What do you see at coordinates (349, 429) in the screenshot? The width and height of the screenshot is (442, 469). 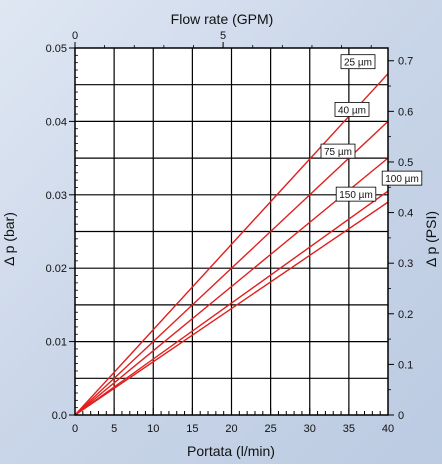 I see `x-tick-label: 35` at bounding box center [349, 429].